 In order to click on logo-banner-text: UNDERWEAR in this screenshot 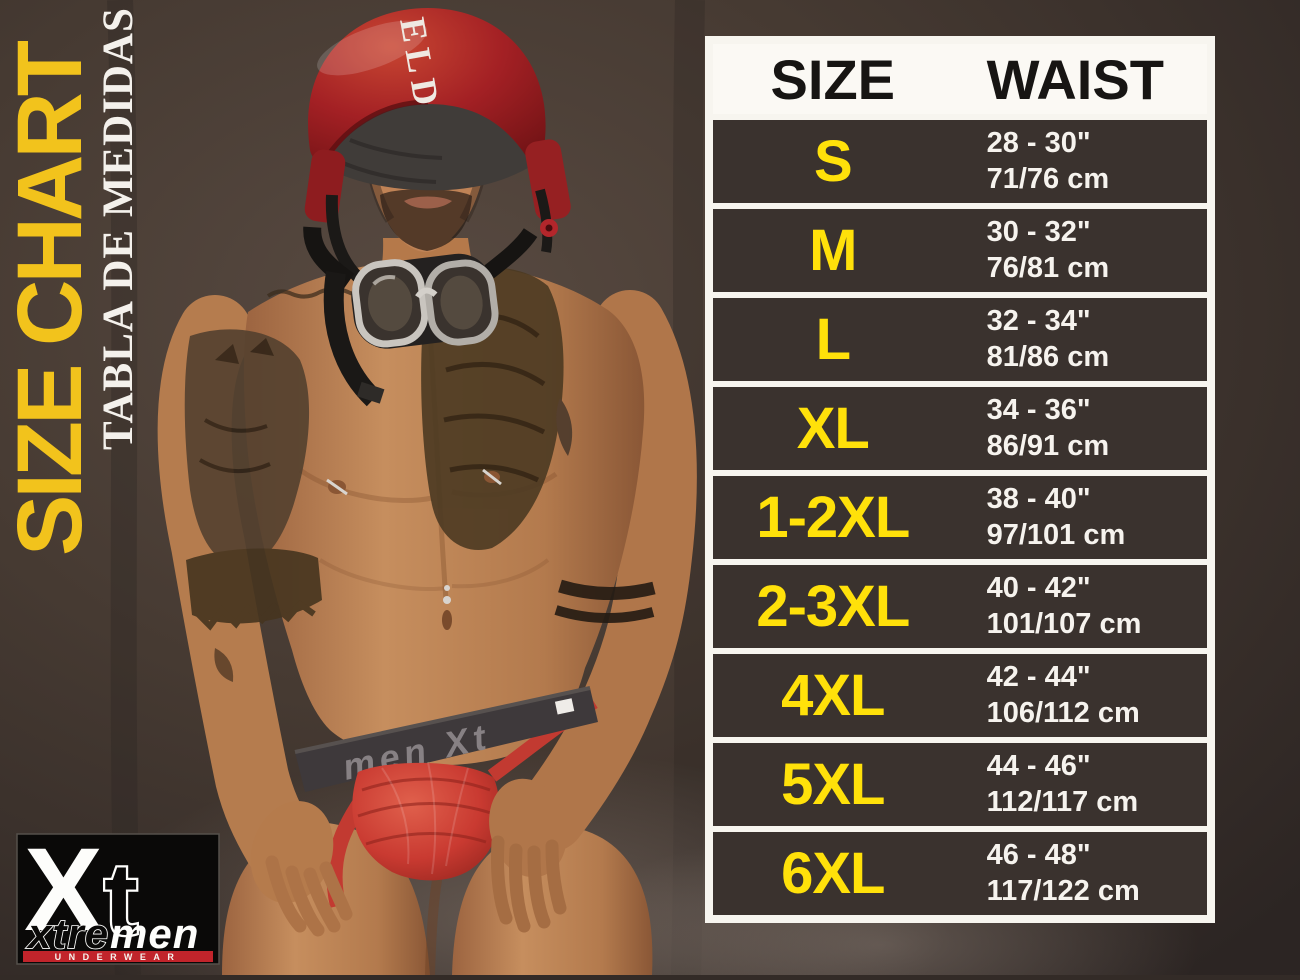, I will do `click(118, 957)`.